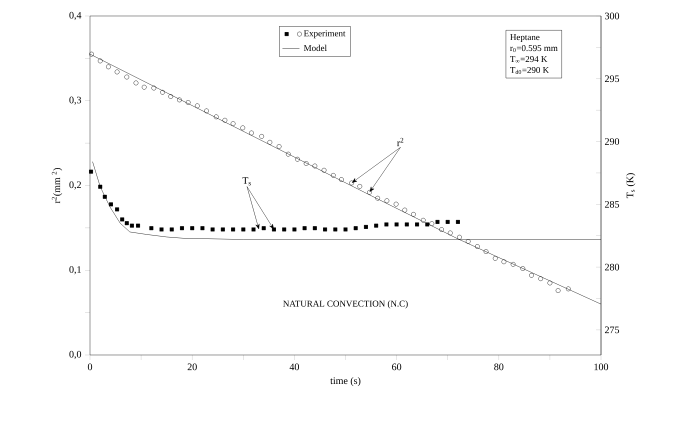  I want to click on annotation: r$^{2}$, so click(400, 142).